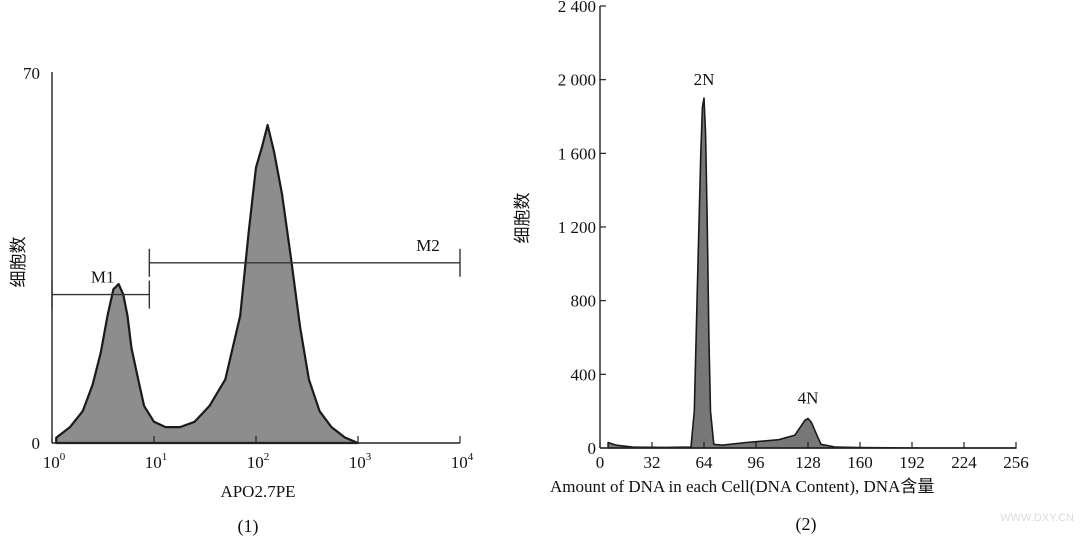 The image size is (1080, 537). Describe the element at coordinates (577, 8) in the screenshot. I see `p2-y-tick-label: 2 400` at that location.